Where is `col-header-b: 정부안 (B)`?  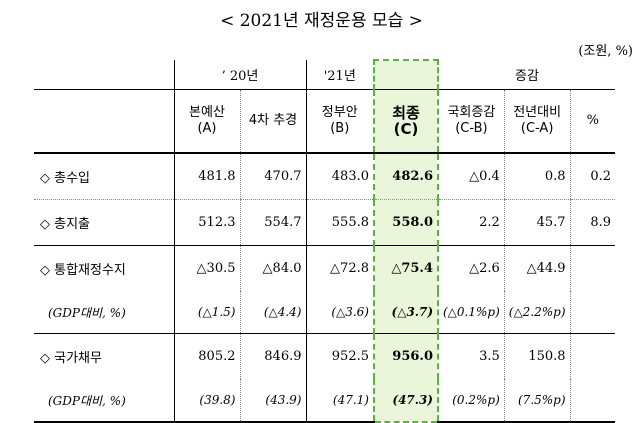
col-header-b: 정부안 (B) is located at coordinates (339, 121).